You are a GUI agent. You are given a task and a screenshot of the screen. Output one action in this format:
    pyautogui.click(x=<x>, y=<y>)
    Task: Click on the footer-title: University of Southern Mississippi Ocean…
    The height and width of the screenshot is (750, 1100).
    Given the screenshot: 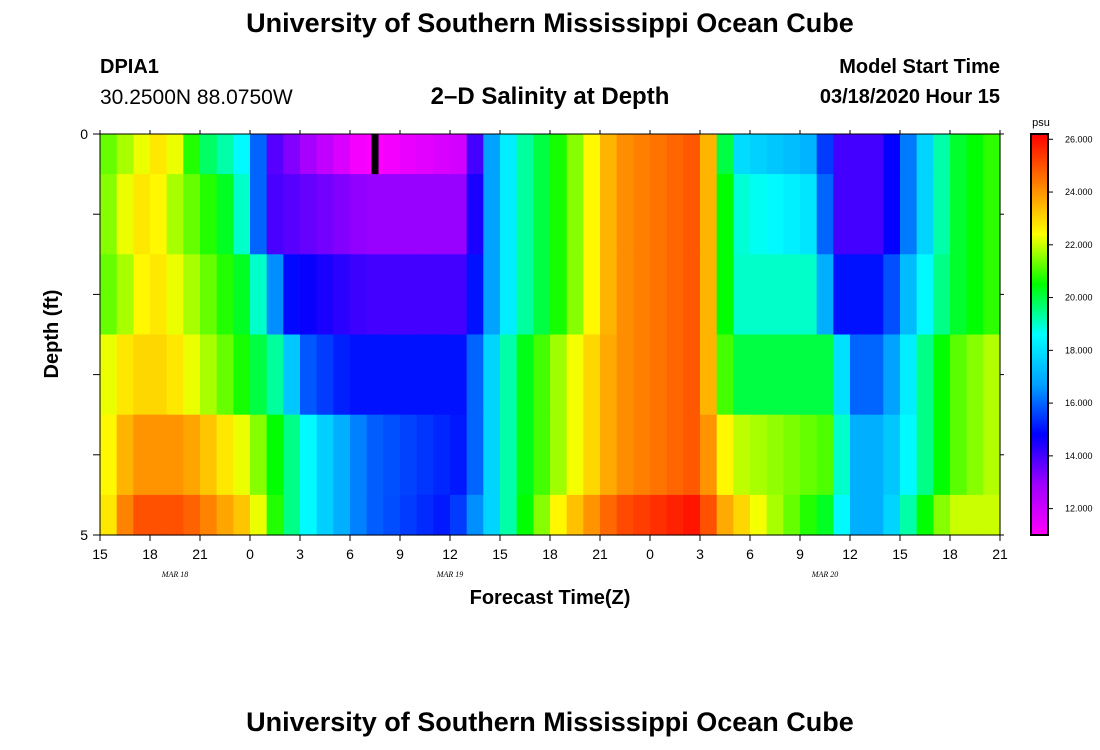 What is the action you would take?
    pyautogui.click(x=550, y=722)
    